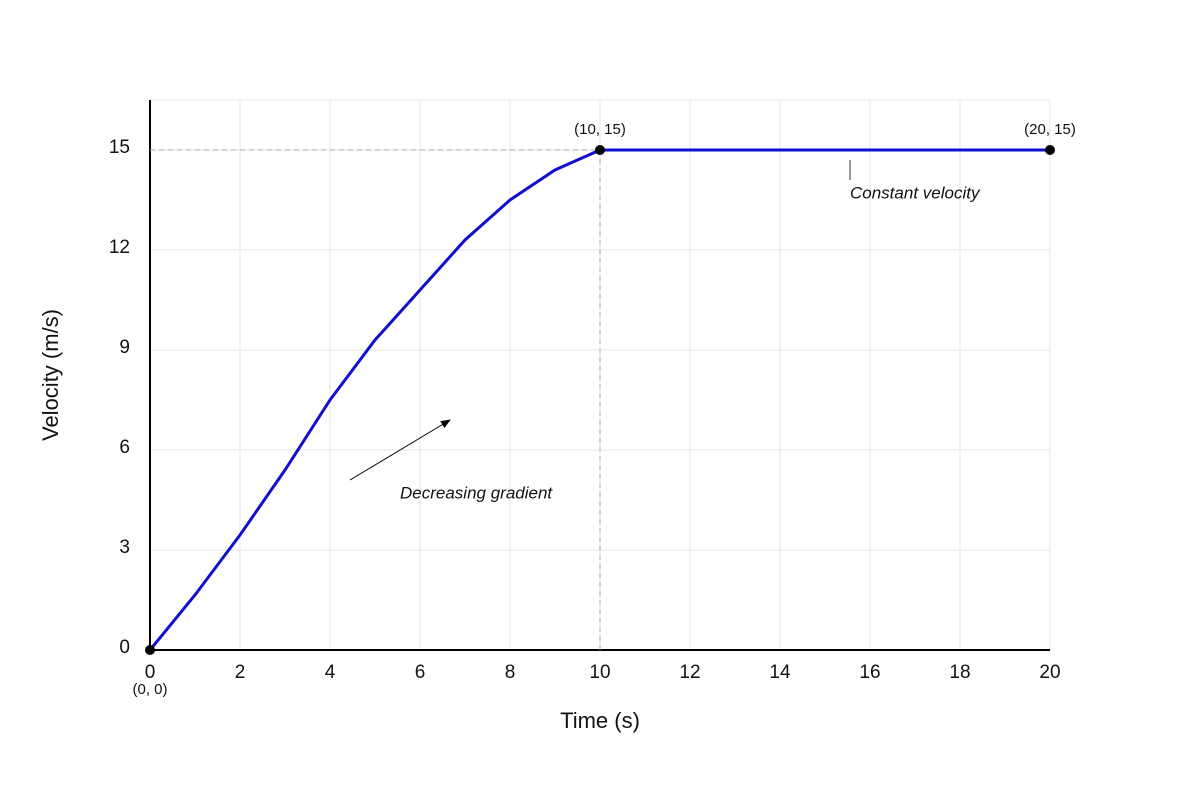 Image resolution: width=1200 pixels, height=800 pixels. What do you see at coordinates (689, 672) in the screenshot?
I see `x-tick-label: 12` at bounding box center [689, 672].